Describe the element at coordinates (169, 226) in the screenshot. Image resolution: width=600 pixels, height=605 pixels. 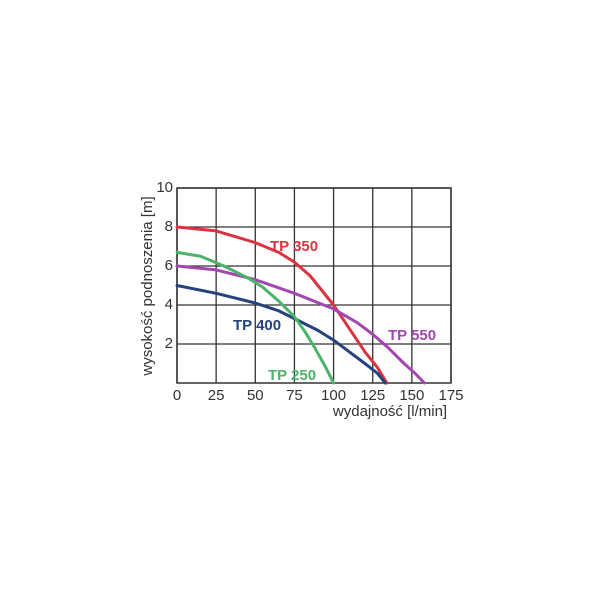
I see `y-tick-label: 8` at that location.